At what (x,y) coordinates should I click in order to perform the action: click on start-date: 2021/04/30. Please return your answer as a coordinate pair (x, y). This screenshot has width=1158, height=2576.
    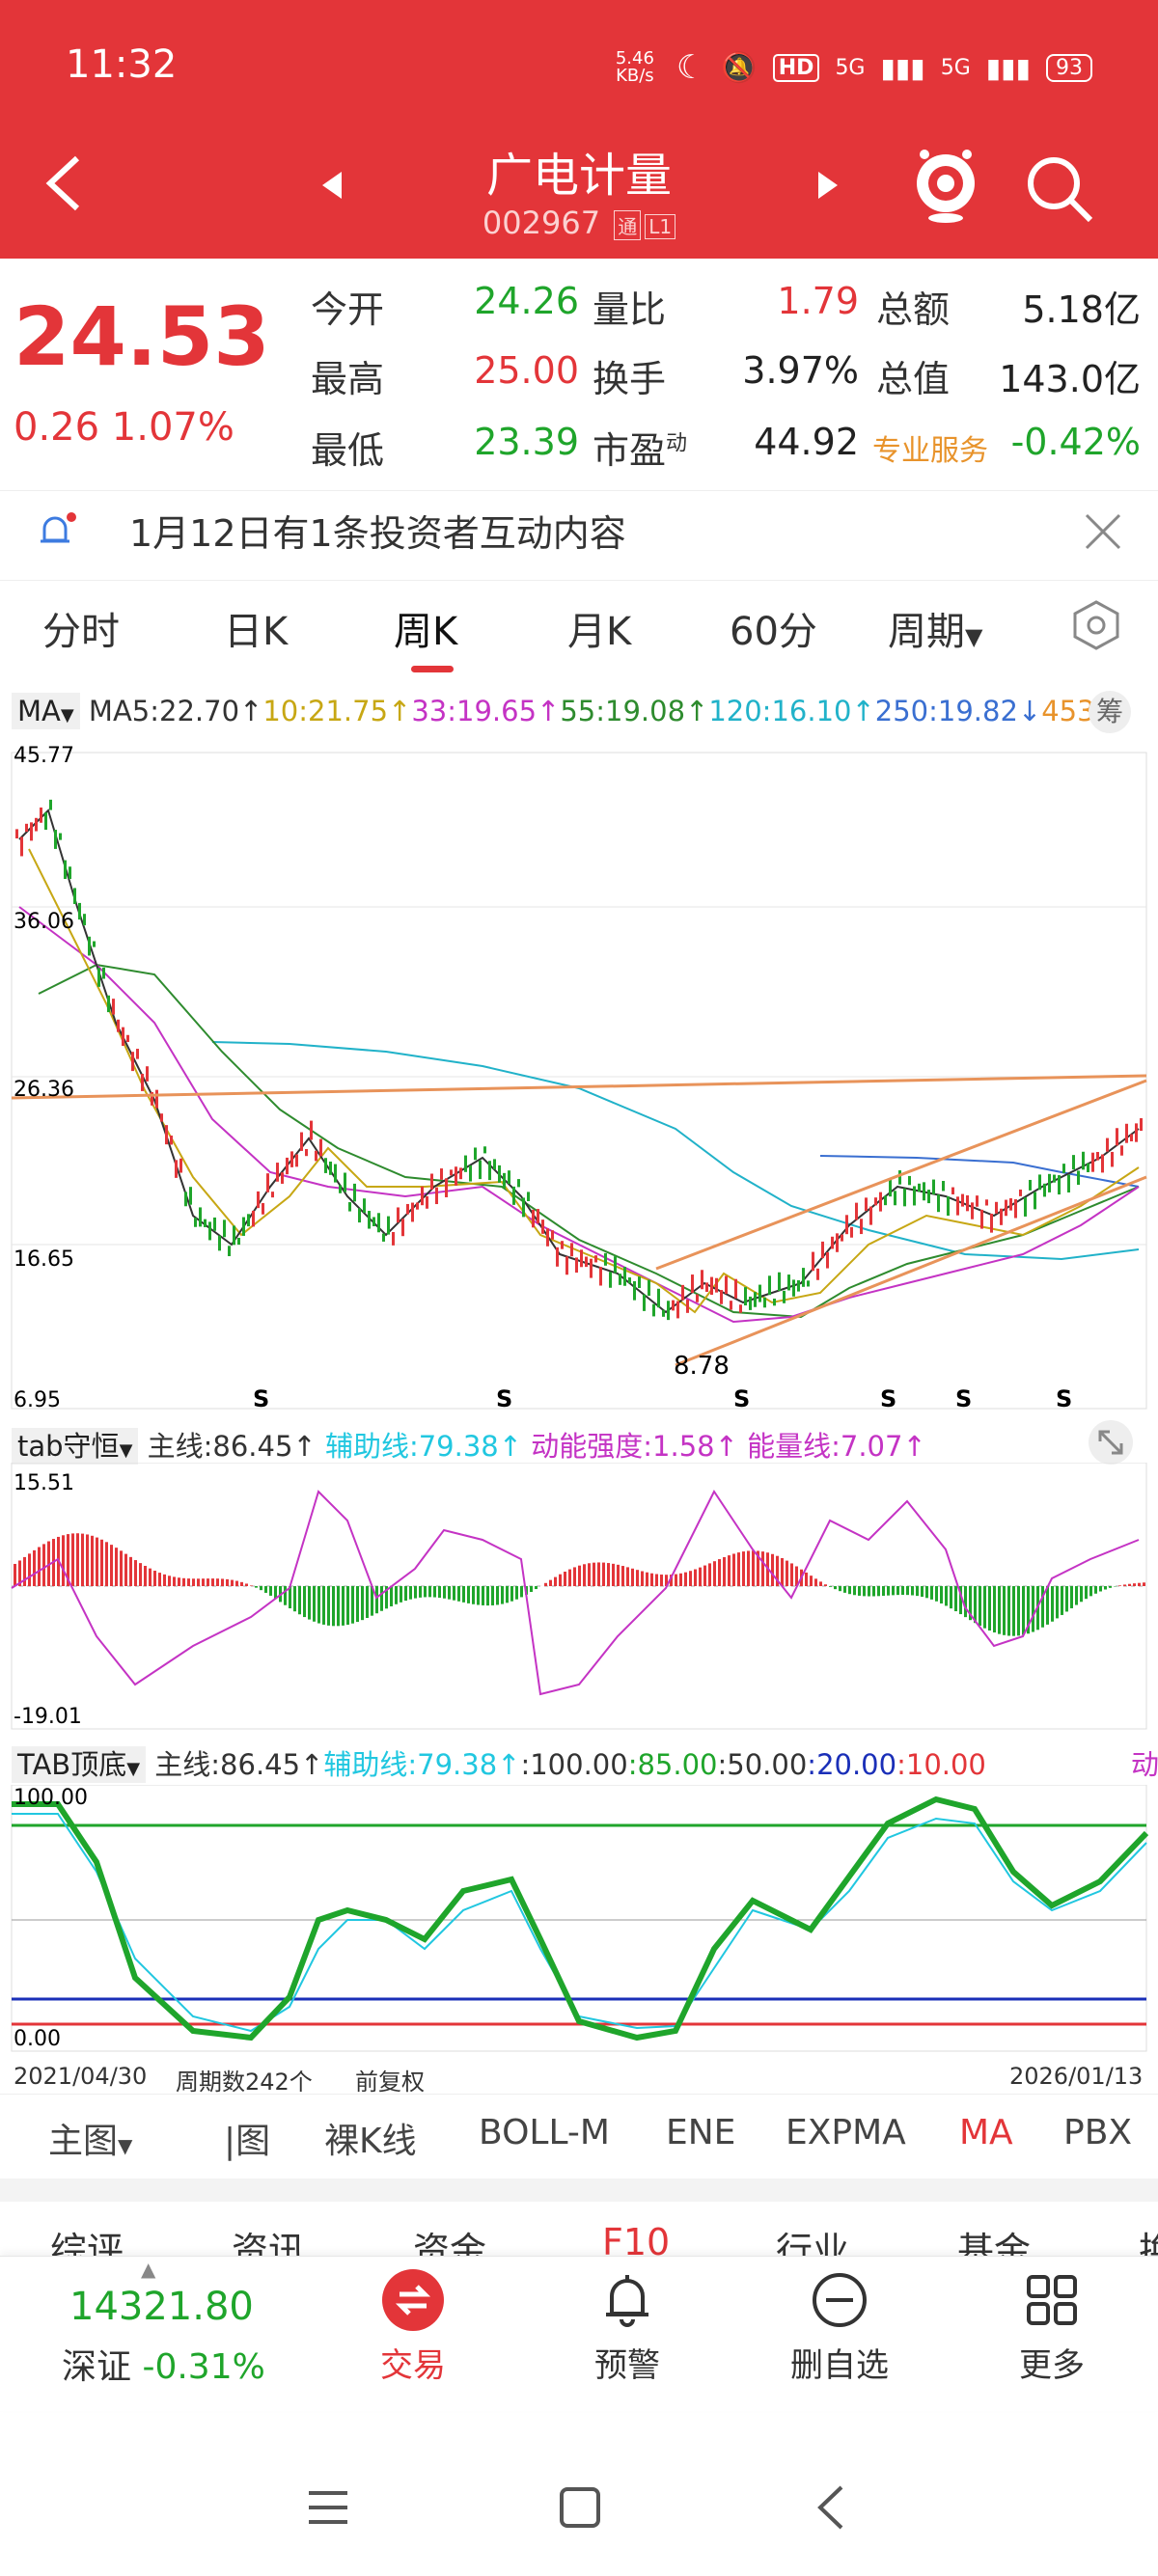
    Looking at the image, I should click on (81, 2076).